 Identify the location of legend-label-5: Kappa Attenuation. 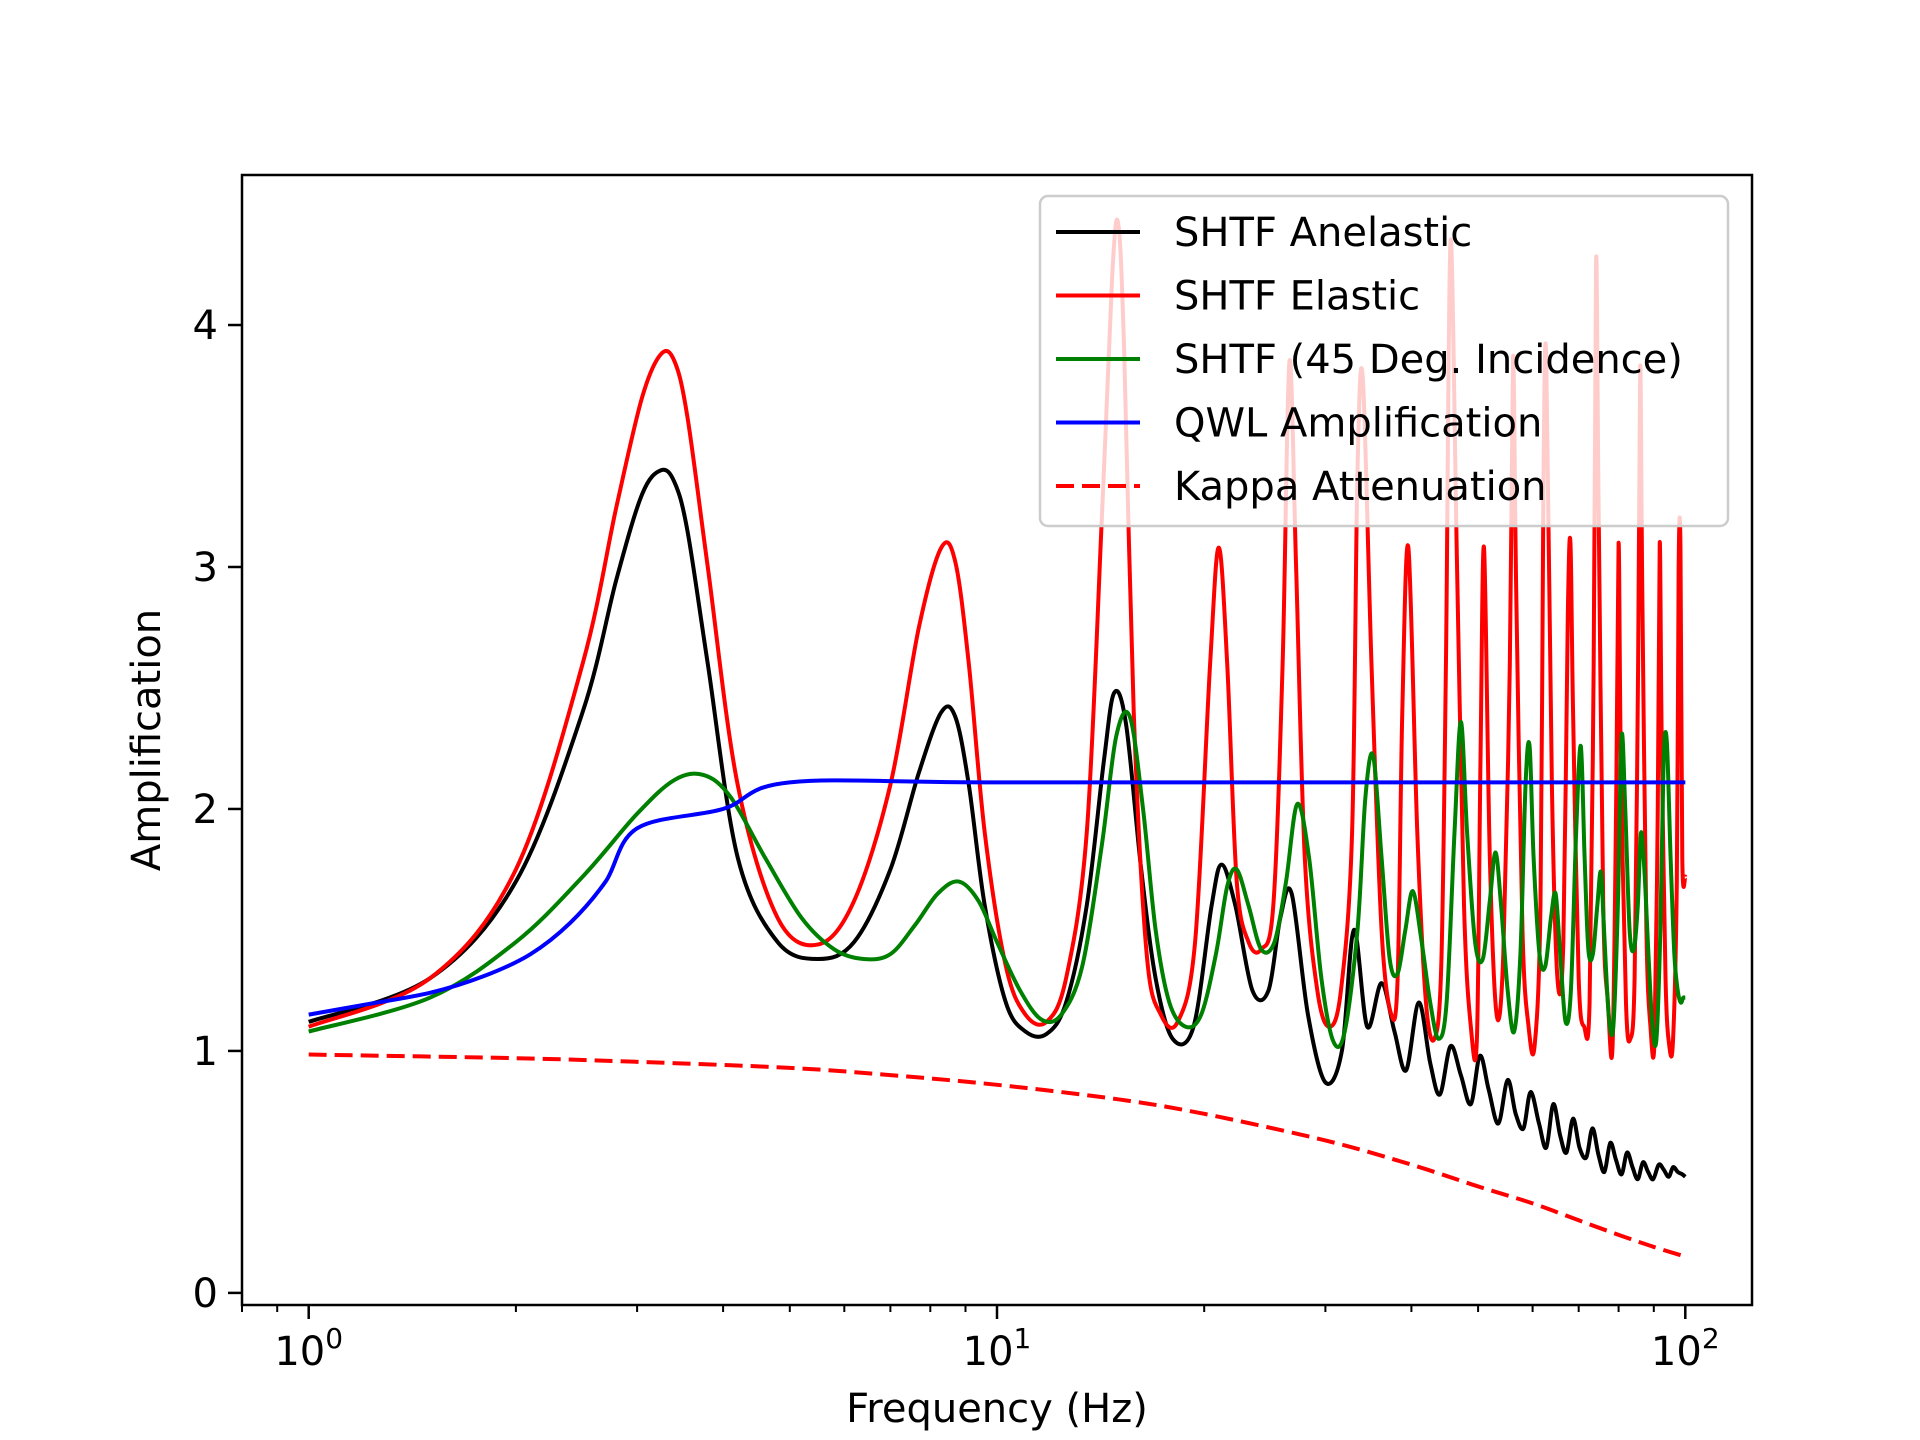
(1360, 487).